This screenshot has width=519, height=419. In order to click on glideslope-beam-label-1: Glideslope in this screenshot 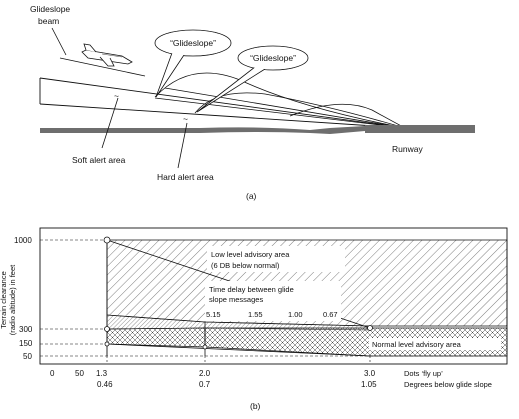, I will do `click(50, 9)`.